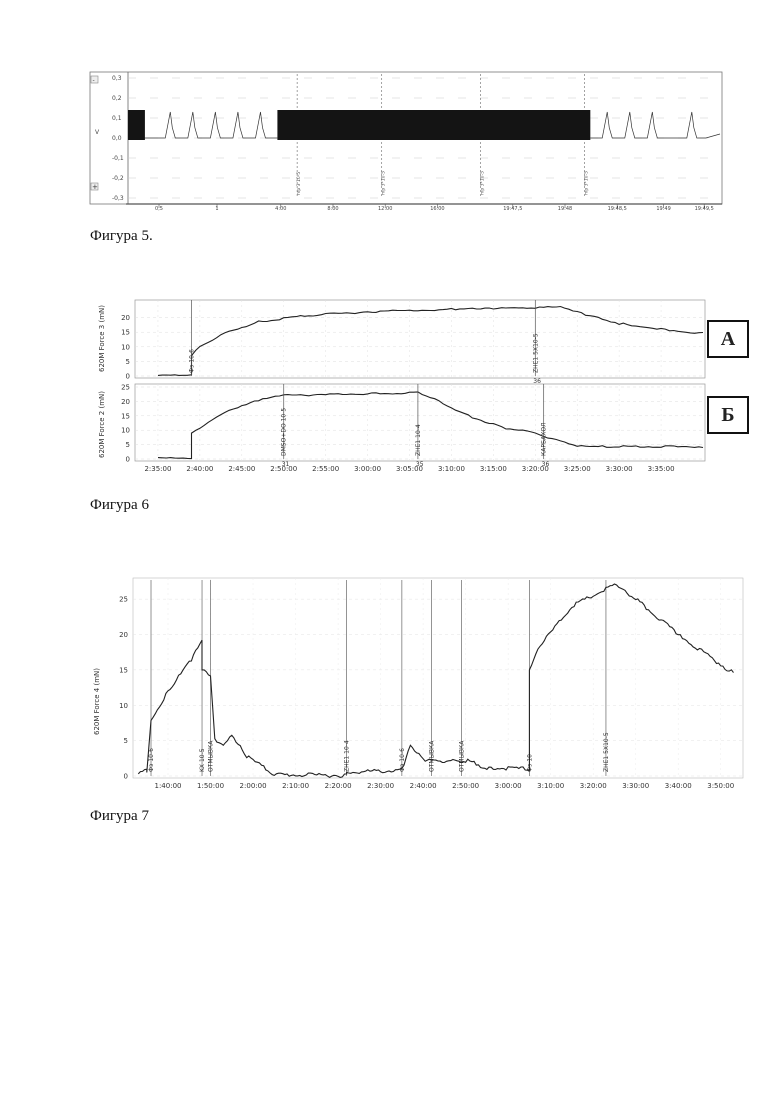  Describe the element at coordinates (117, 98) in the screenshot. I see `ytick-label: 0,2` at that location.